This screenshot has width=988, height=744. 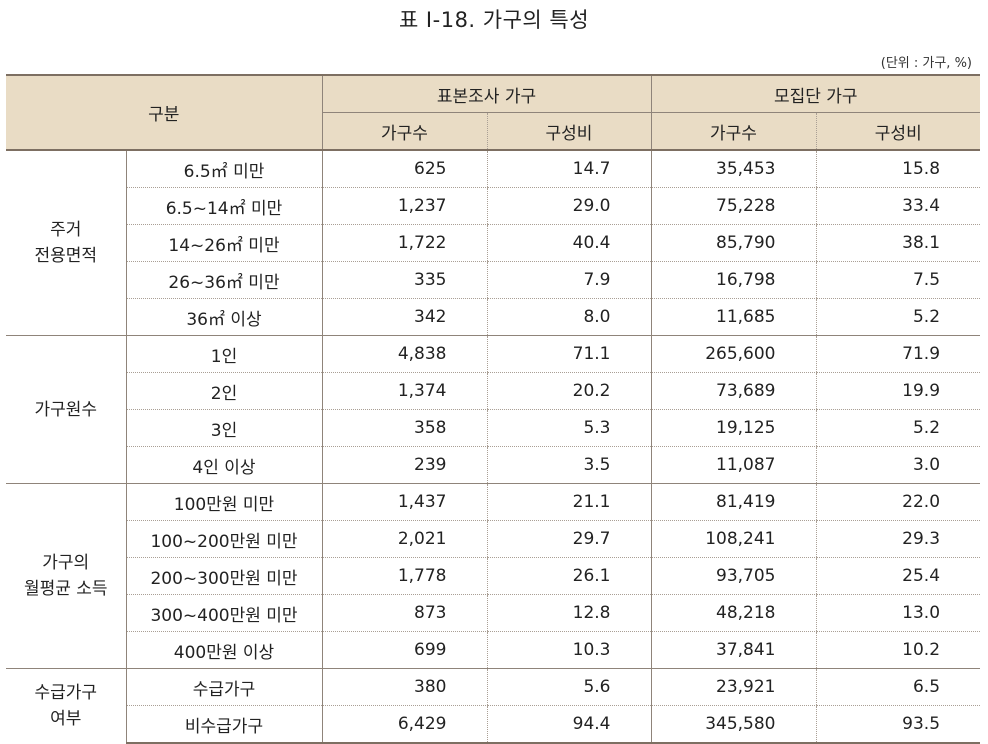 I want to click on row-label: 200~300만원 미만, so click(x=223, y=576).